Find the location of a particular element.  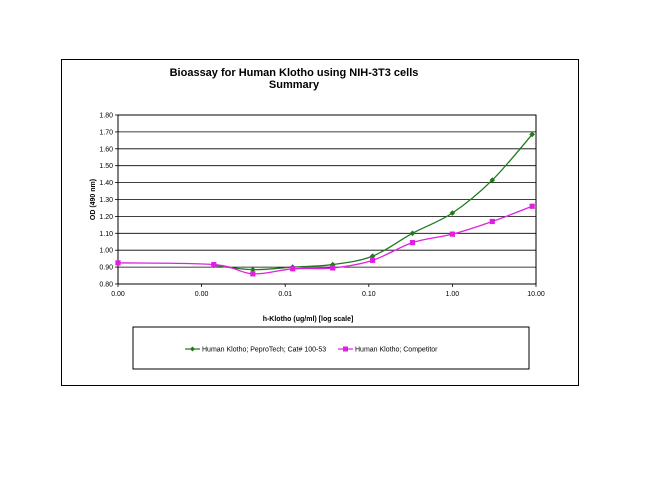

y-tick-label: 1.40 is located at coordinates (106, 183).